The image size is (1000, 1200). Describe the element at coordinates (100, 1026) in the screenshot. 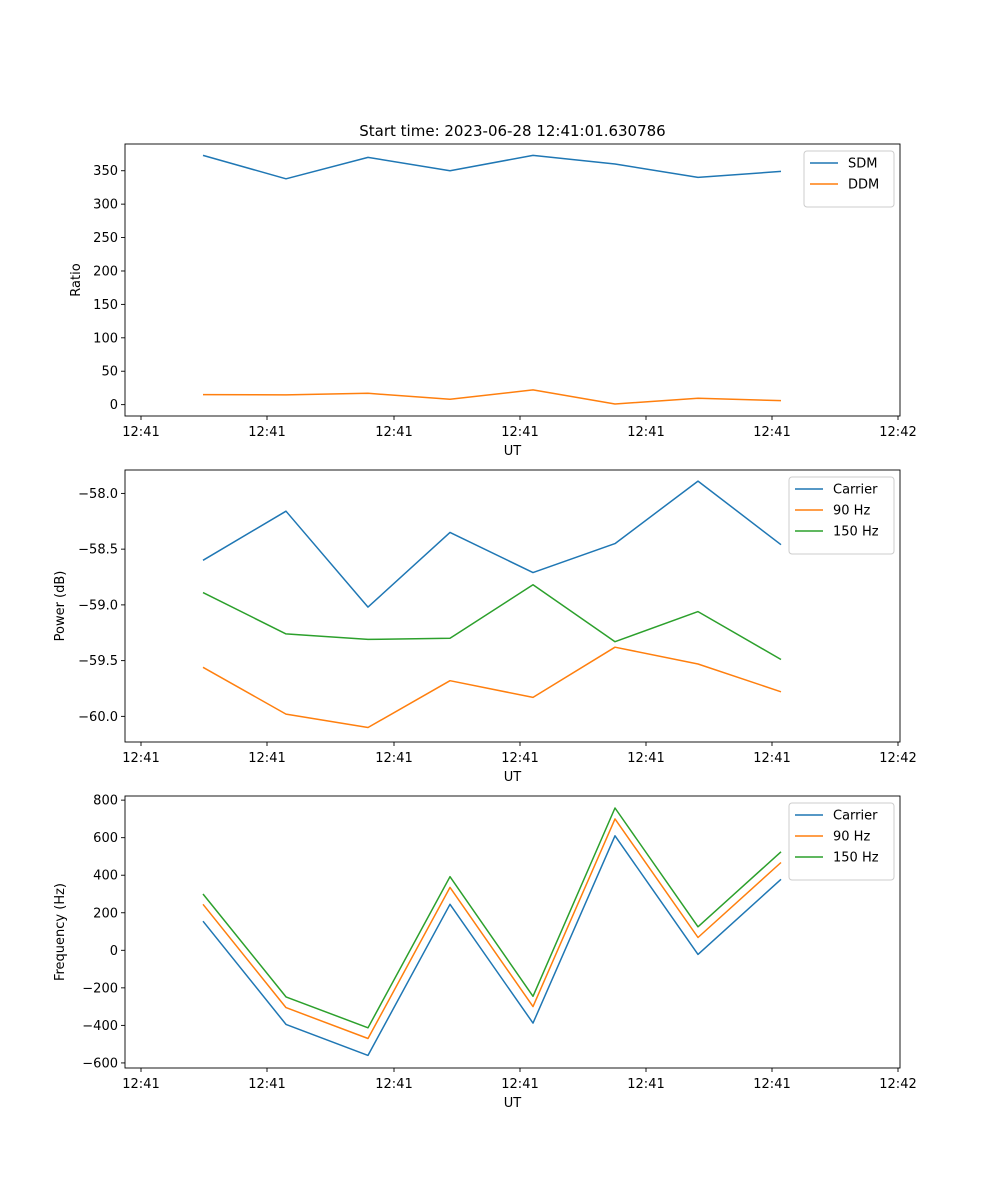

I see `y-tick-label: −400` at that location.